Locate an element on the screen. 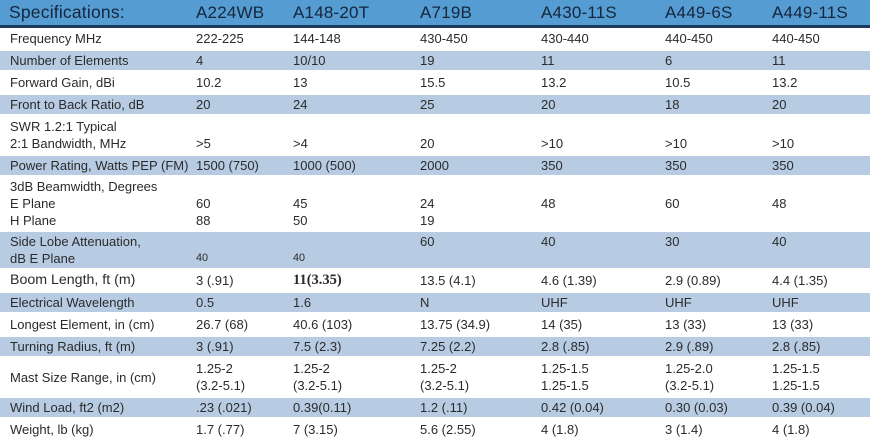 The image size is (870, 440). spec-value-line: 18 is located at coordinates (672, 104).